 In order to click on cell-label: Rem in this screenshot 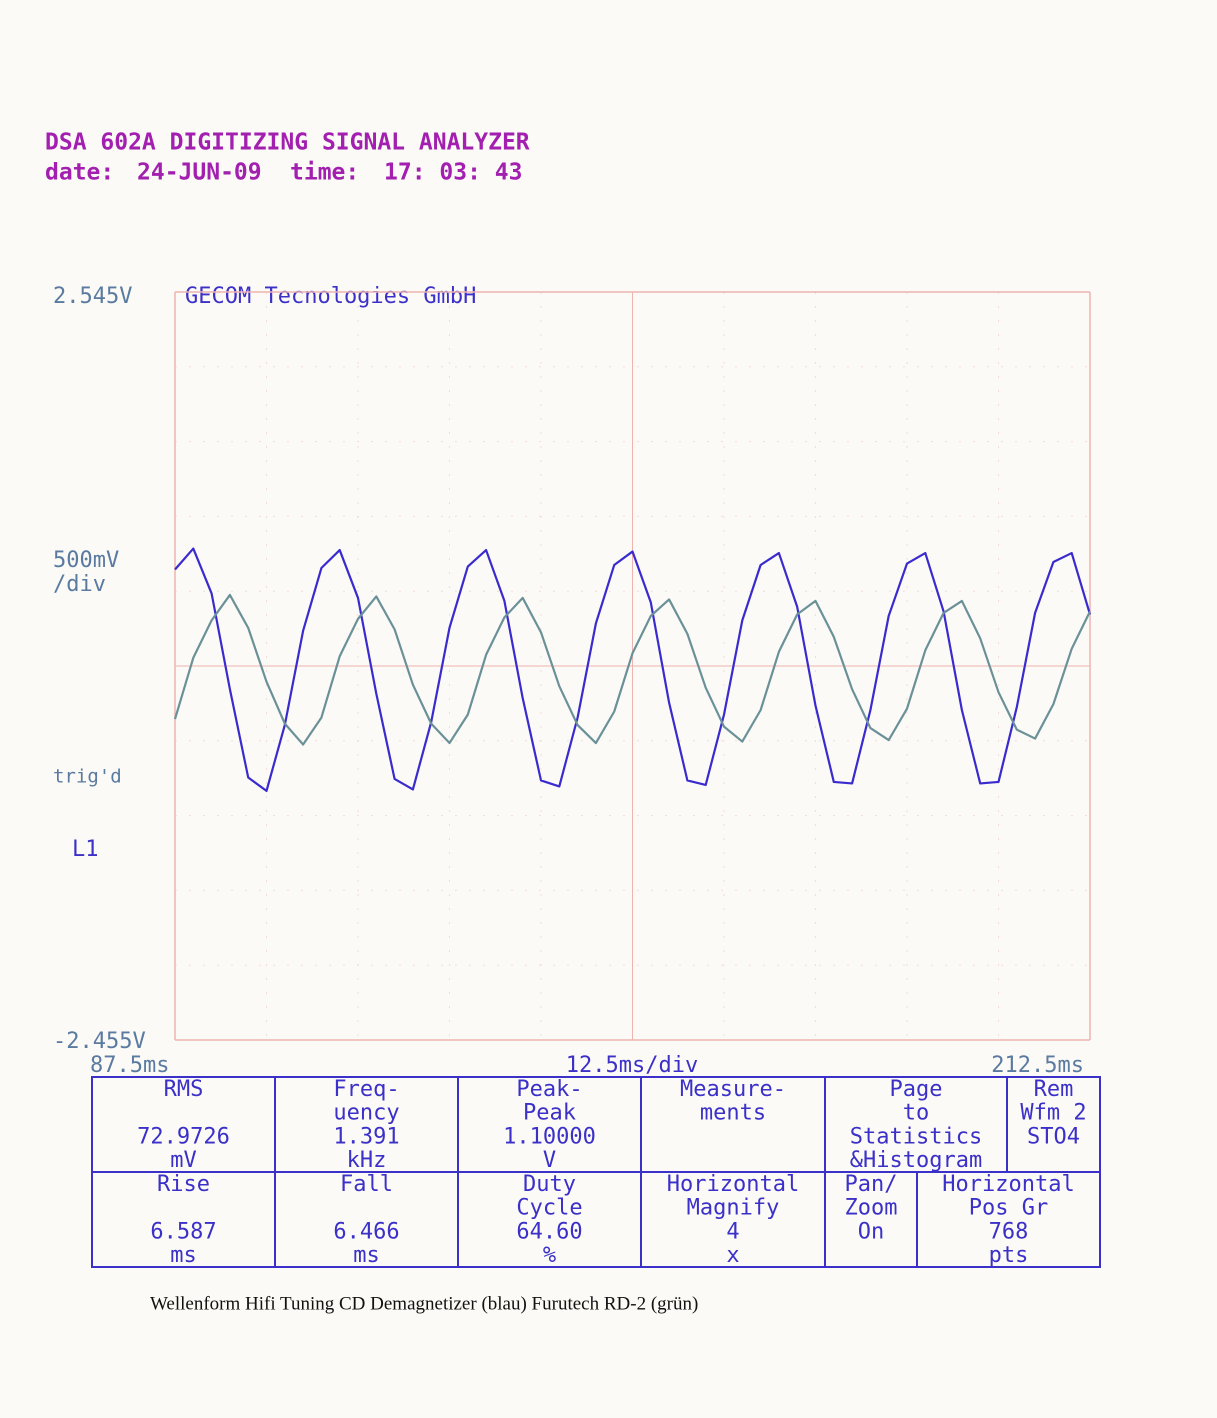, I will do `click(1054, 1089)`.